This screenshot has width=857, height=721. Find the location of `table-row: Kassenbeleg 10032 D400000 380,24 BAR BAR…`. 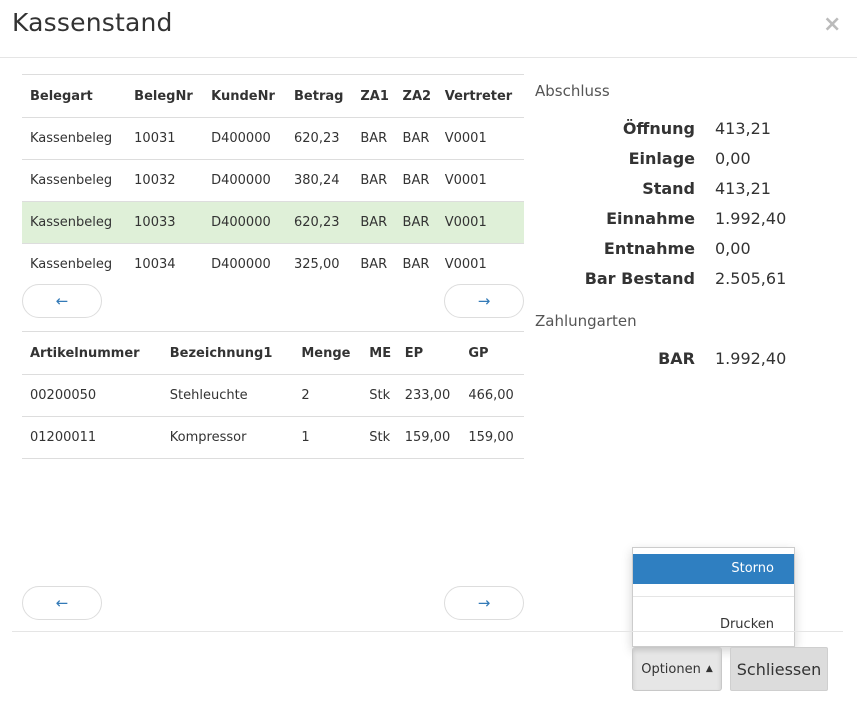

table-row: Kassenbeleg 10032 D400000 380,24 BAR BAR… is located at coordinates (273, 180).